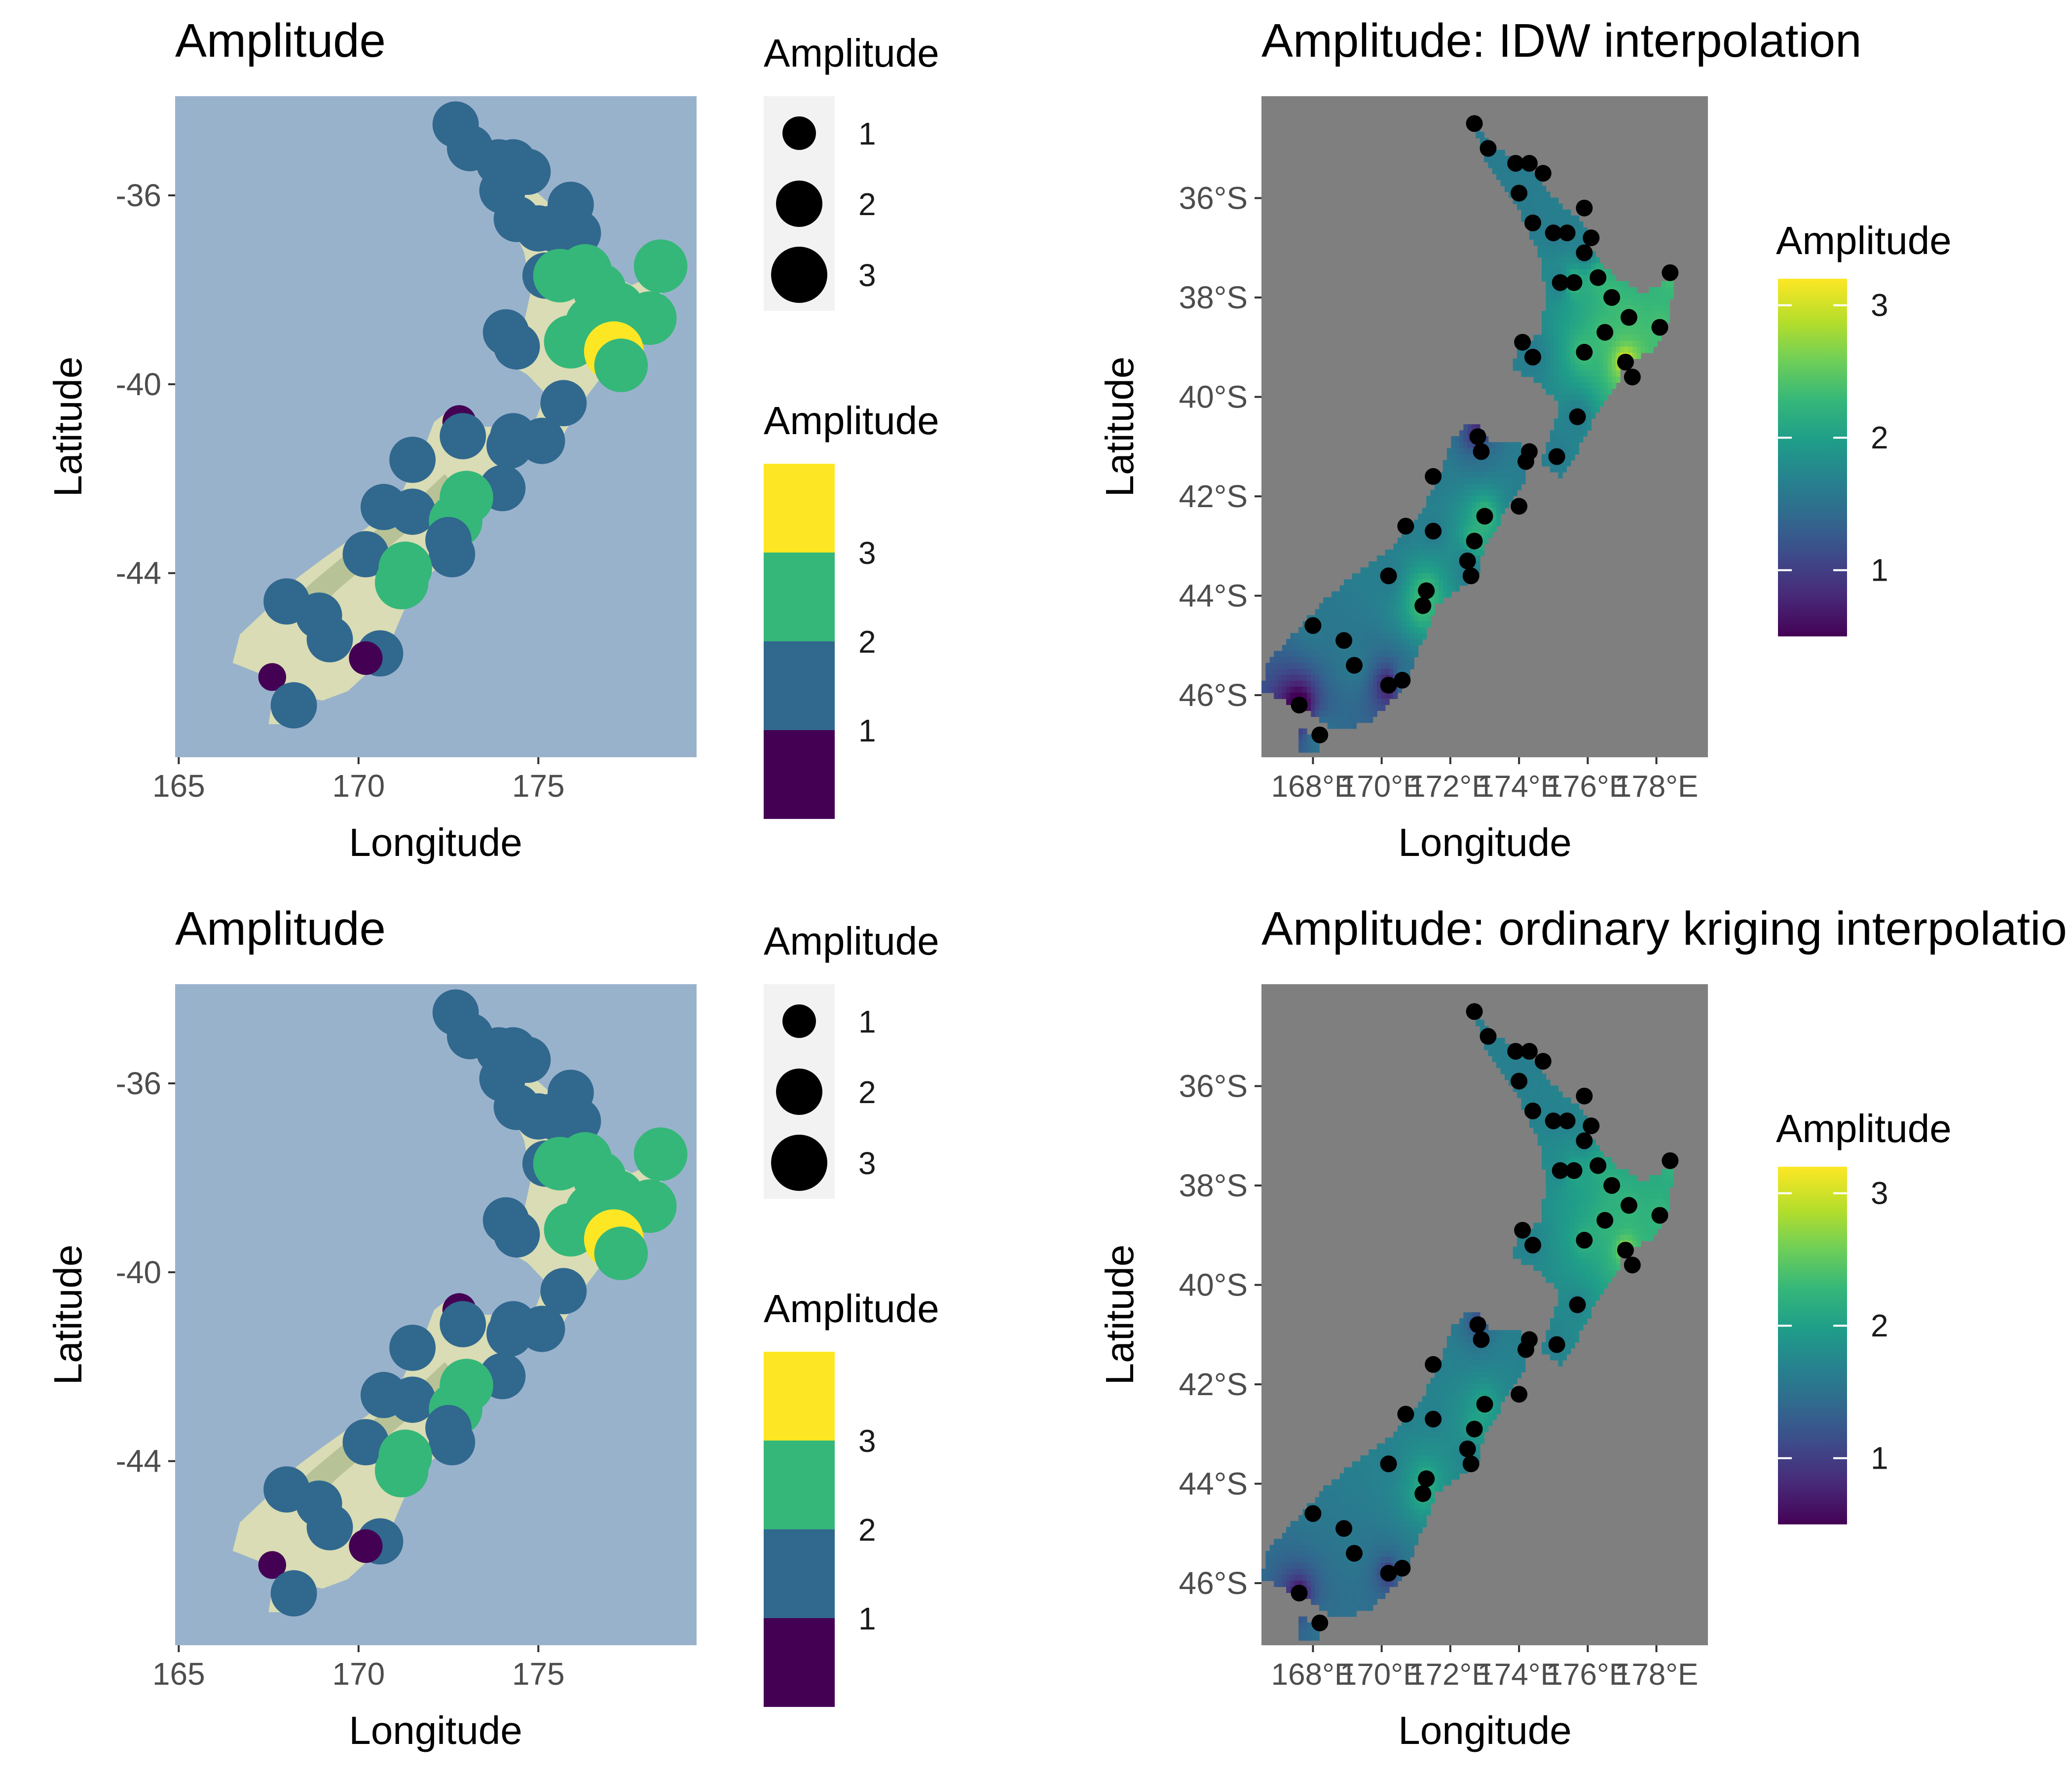 This screenshot has width=2072, height=1776. What do you see at coordinates (359, 1674) in the screenshot?
I see `x-tick-label: 170` at bounding box center [359, 1674].